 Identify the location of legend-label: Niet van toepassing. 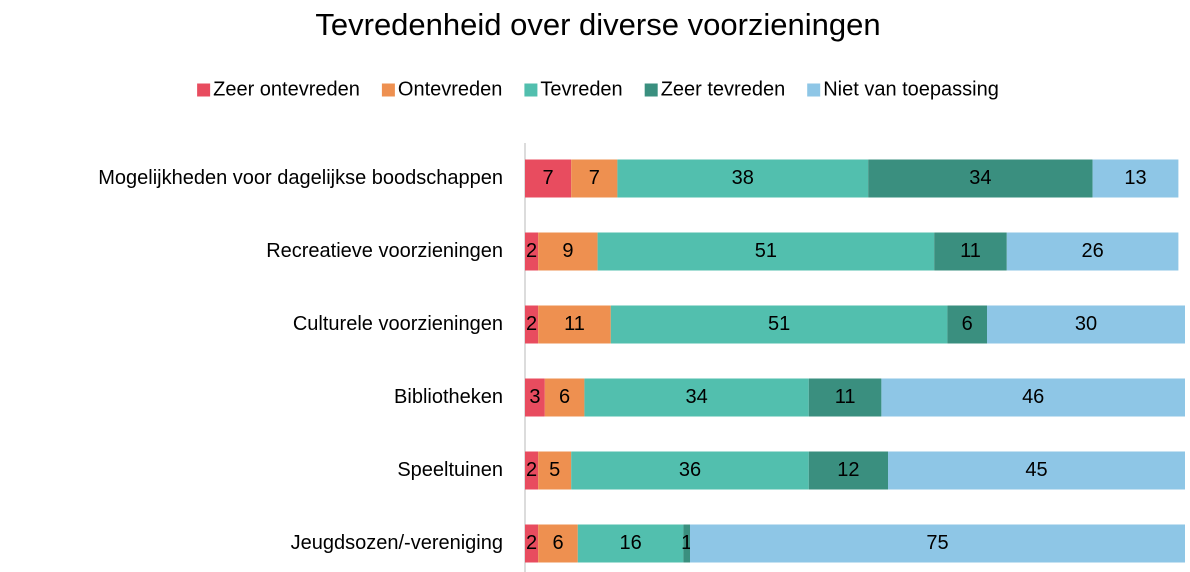
(911, 89).